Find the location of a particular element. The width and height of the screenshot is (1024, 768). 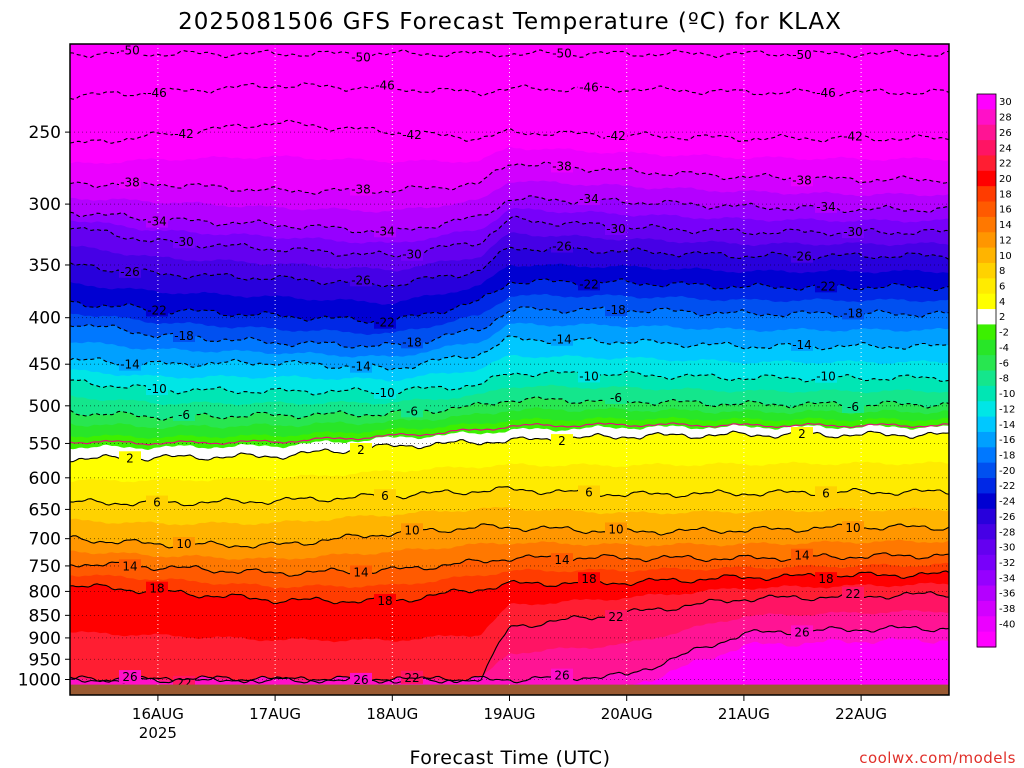

contour-label-text: 14 is located at coordinates (801, 556).